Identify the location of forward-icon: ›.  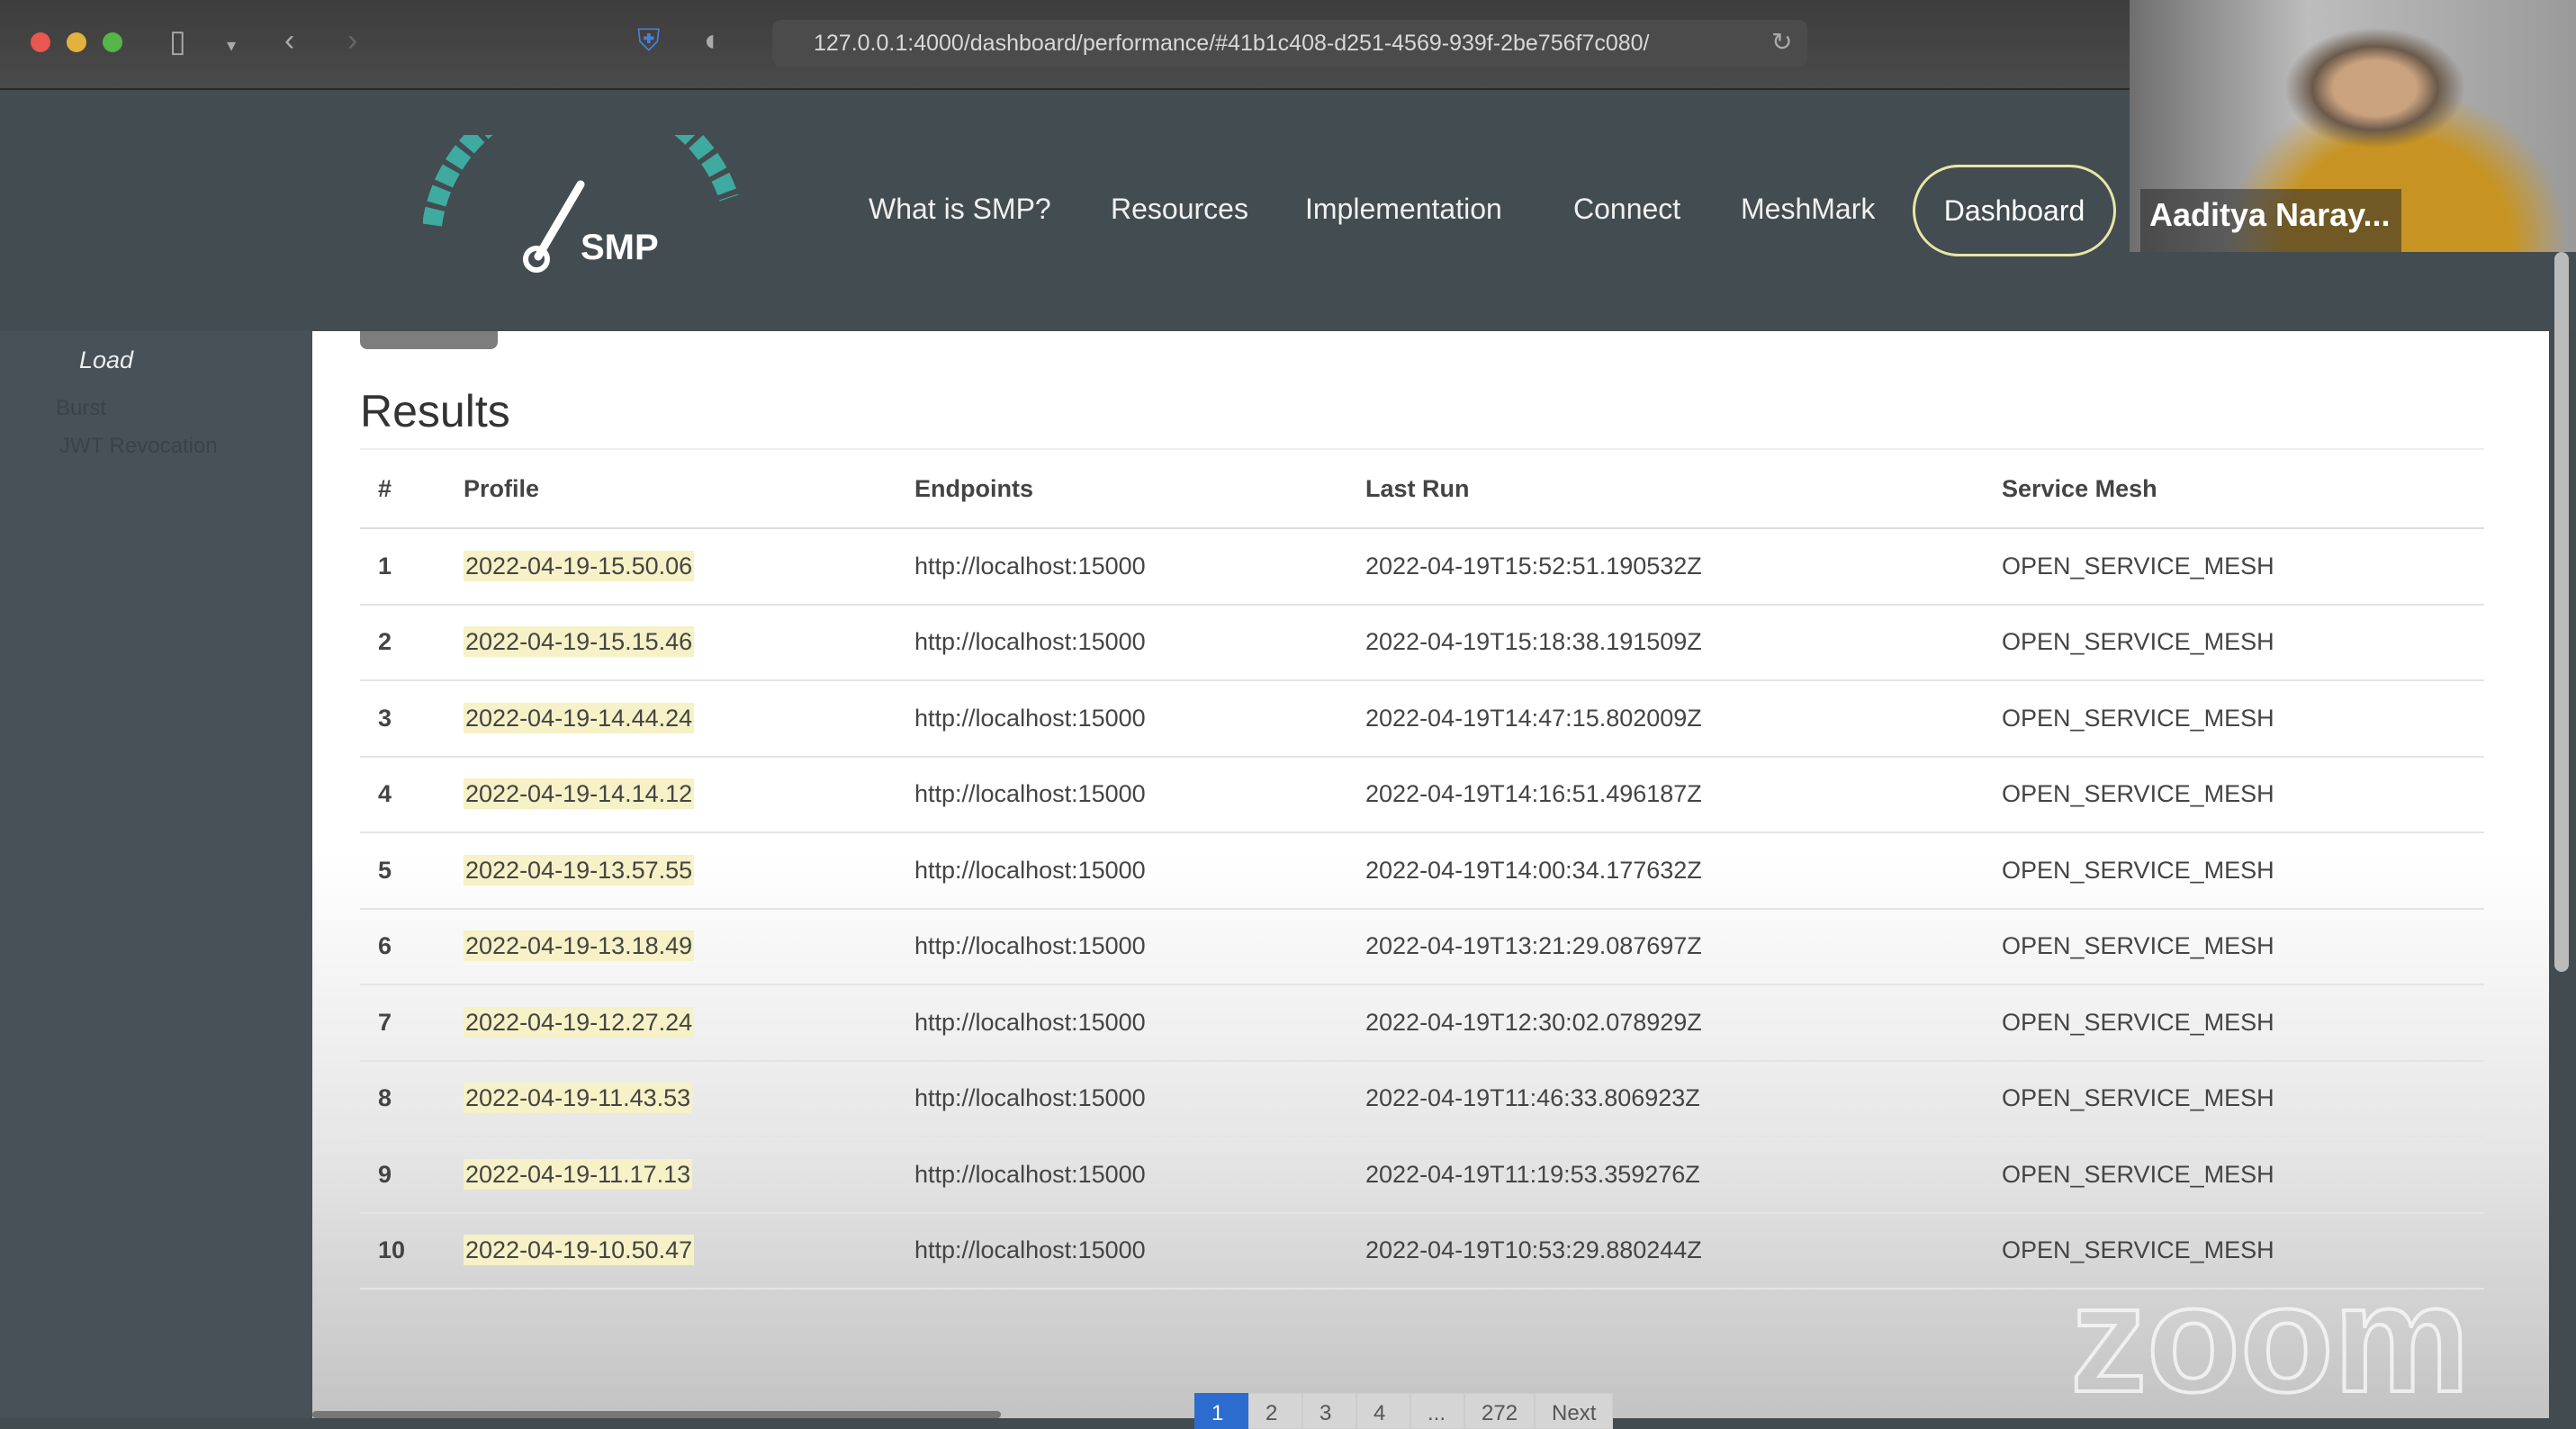
(352, 40).